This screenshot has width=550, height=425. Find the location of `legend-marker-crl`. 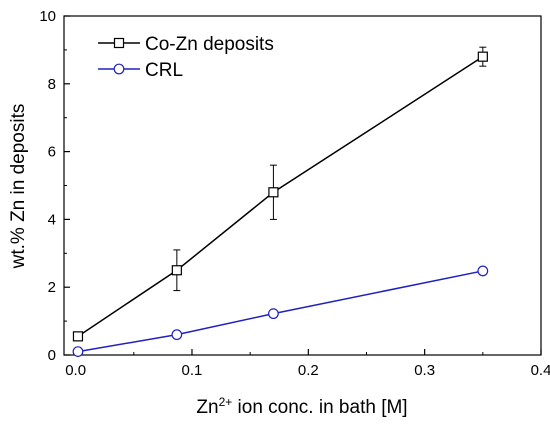

legend-marker-crl is located at coordinates (119, 69).